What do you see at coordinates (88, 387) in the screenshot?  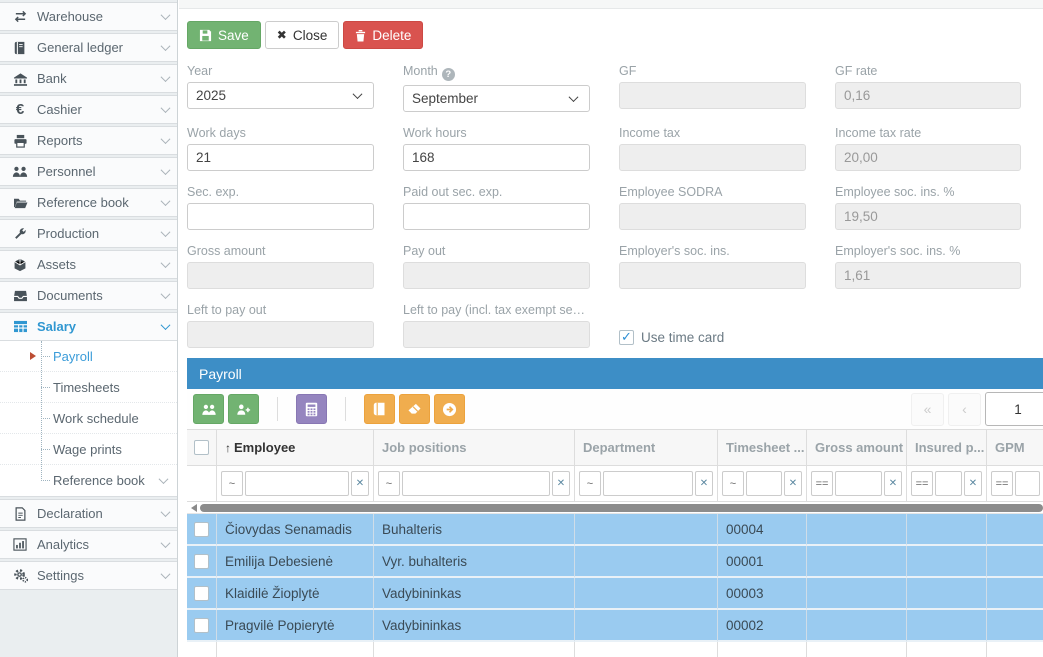 I see `submenu-item-timesheets: Timesheets` at bounding box center [88, 387].